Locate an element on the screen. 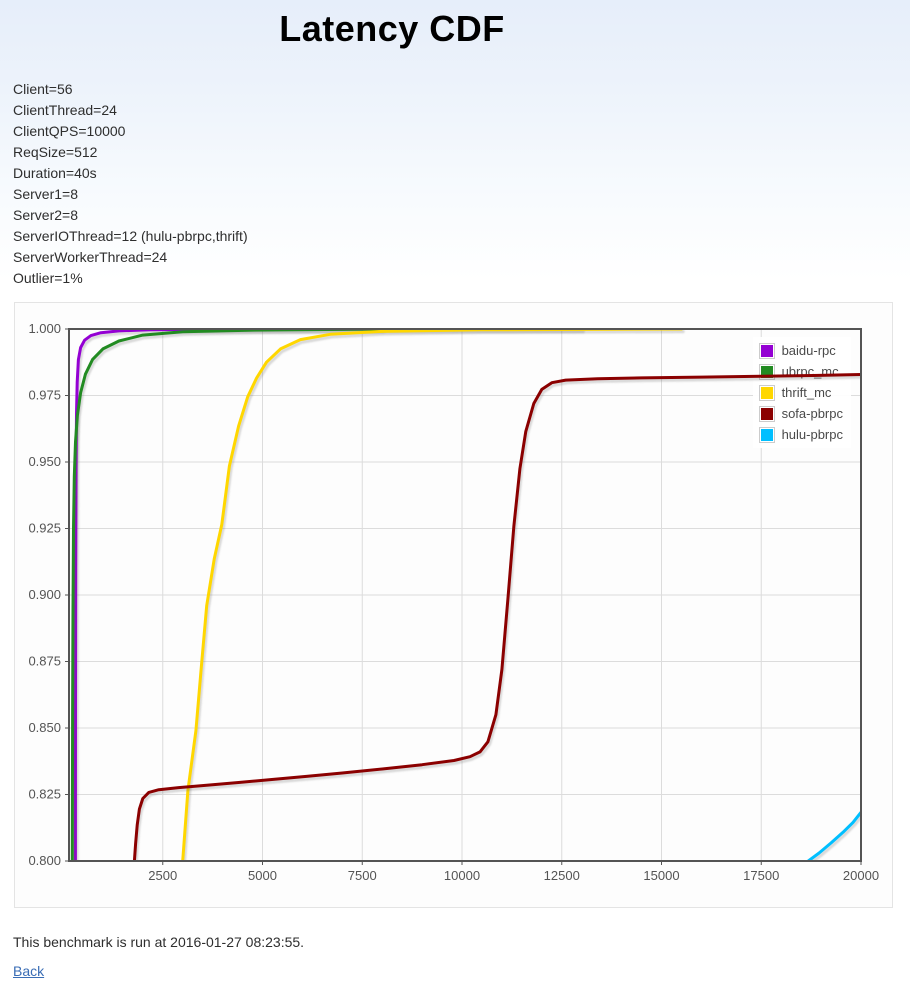 The image size is (910, 998). page-title: Latency CDF is located at coordinates (392, 28).